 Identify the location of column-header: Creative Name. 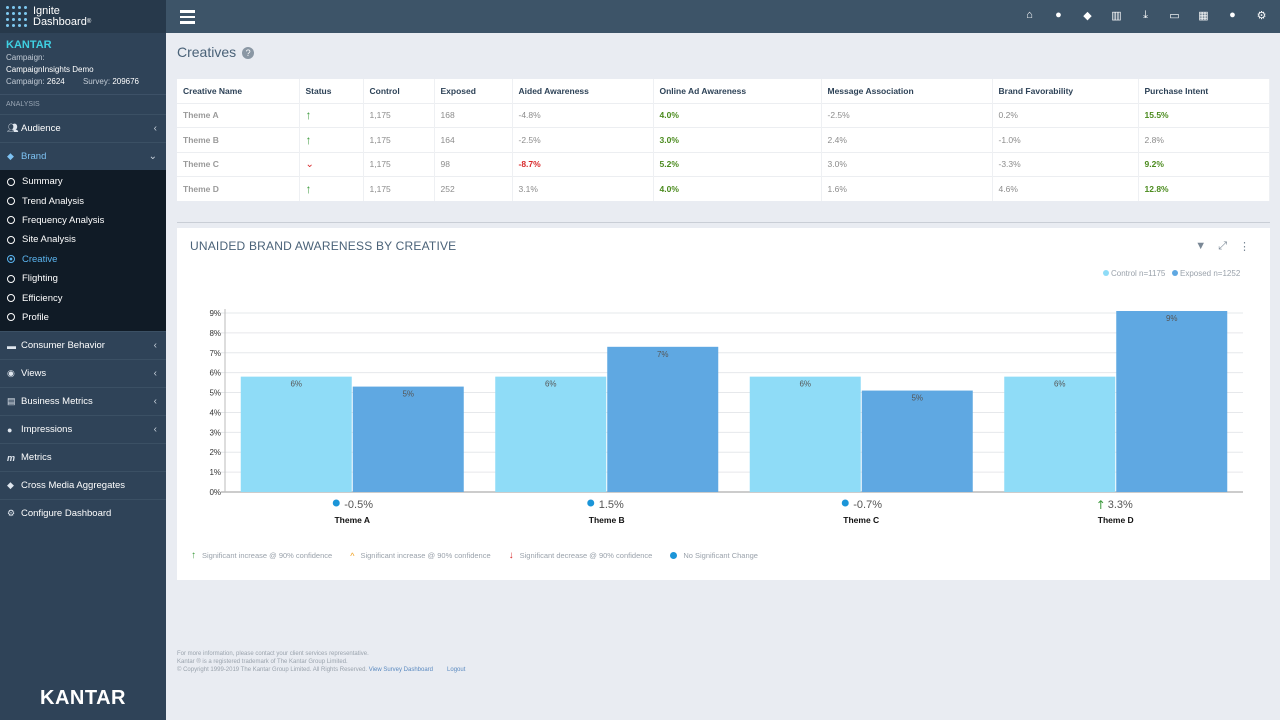
(238, 91).